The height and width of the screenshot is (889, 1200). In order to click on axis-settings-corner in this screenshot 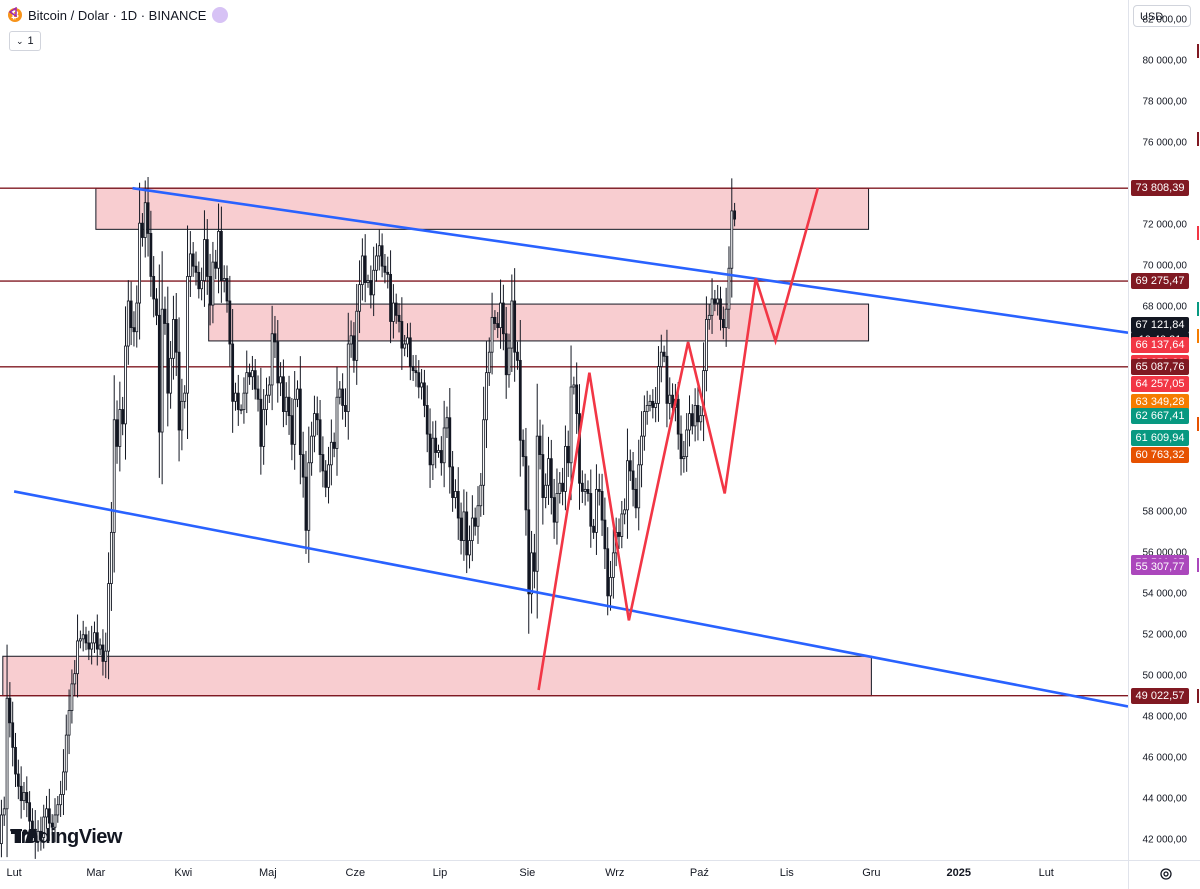, I will do `click(1164, 874)`.